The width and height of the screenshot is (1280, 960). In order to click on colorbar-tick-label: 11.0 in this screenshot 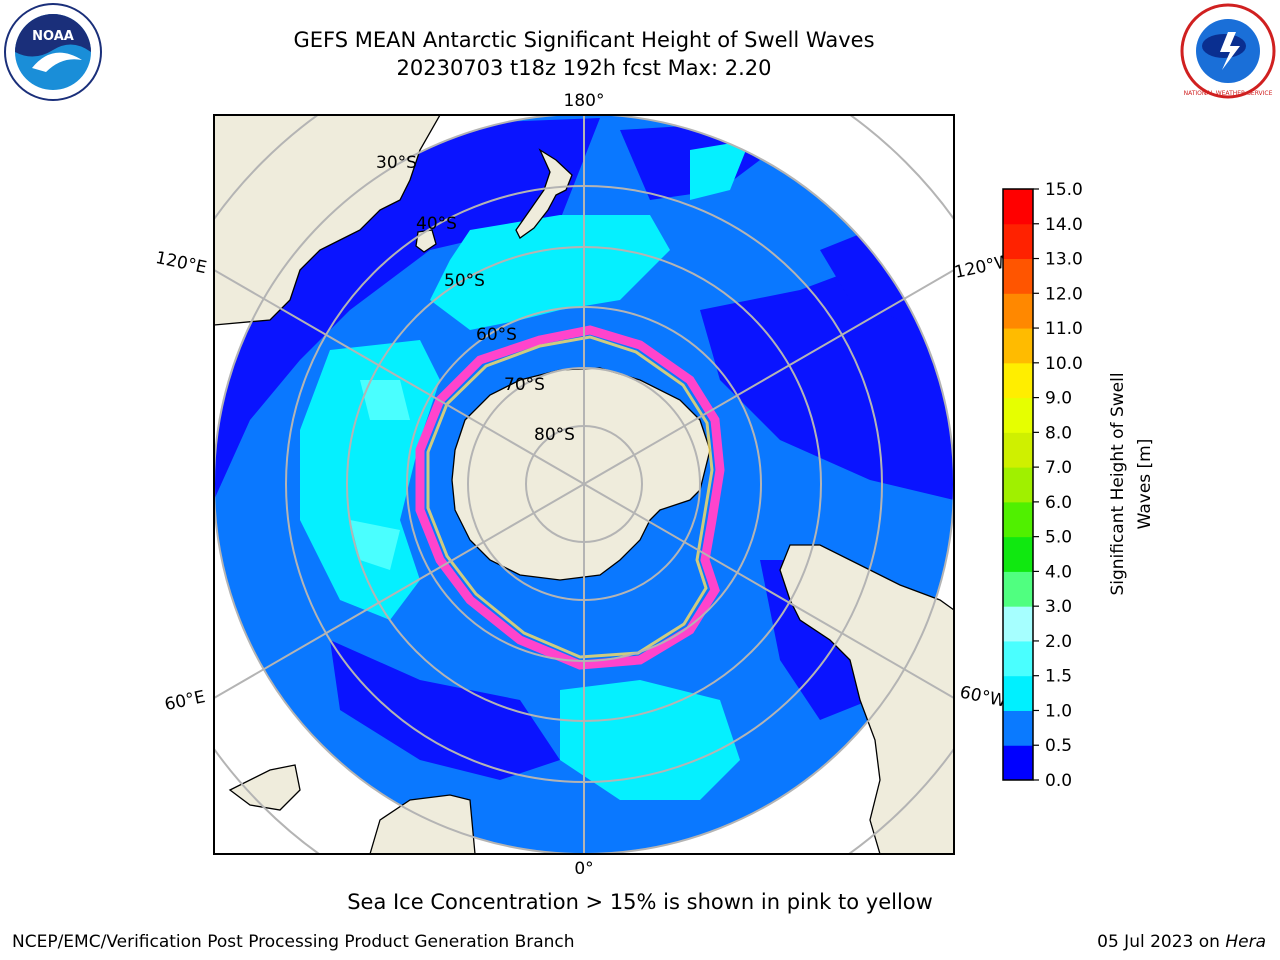, I will do `click(1064, 329)`.